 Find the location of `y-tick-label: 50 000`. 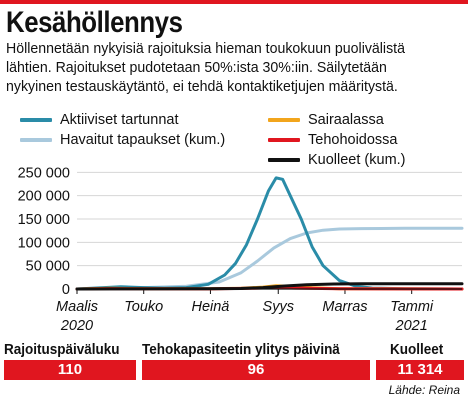

y-tick-label: 50 000 is located at coordinates (48, 267).